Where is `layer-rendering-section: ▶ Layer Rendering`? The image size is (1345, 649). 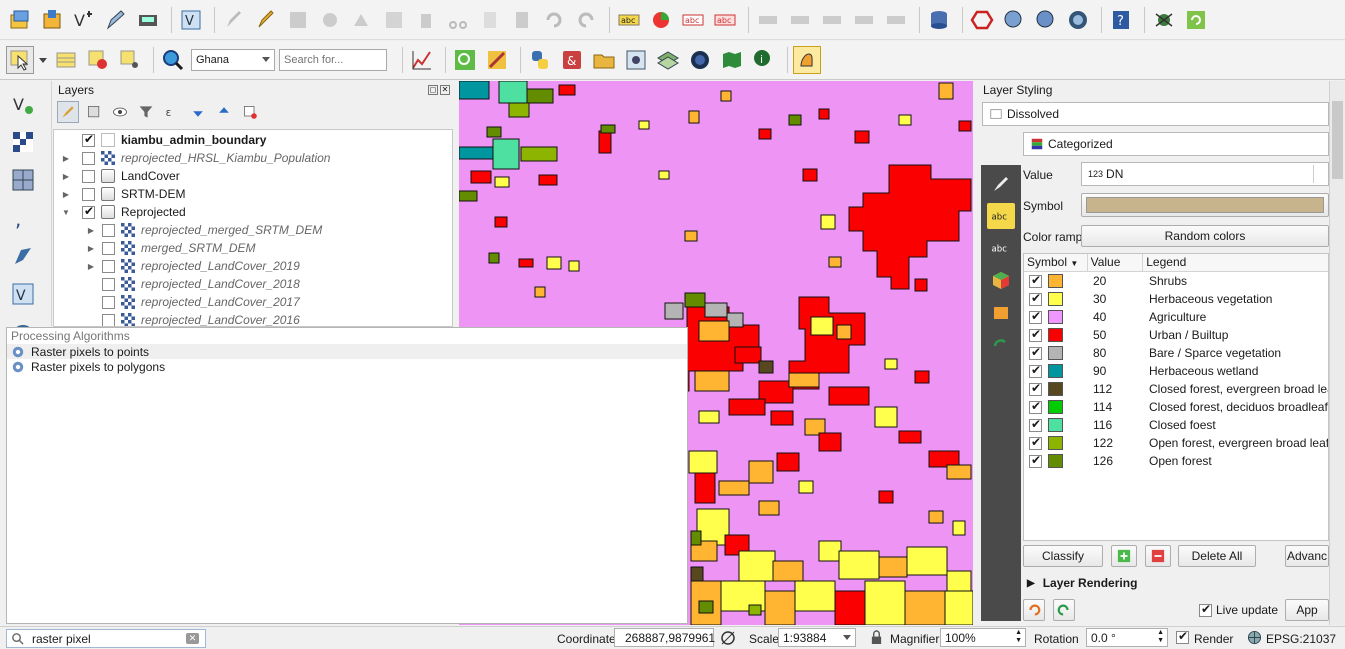
layer-rendering-section: ▶ Layer Rendering is located at coordinates (1082, 583).